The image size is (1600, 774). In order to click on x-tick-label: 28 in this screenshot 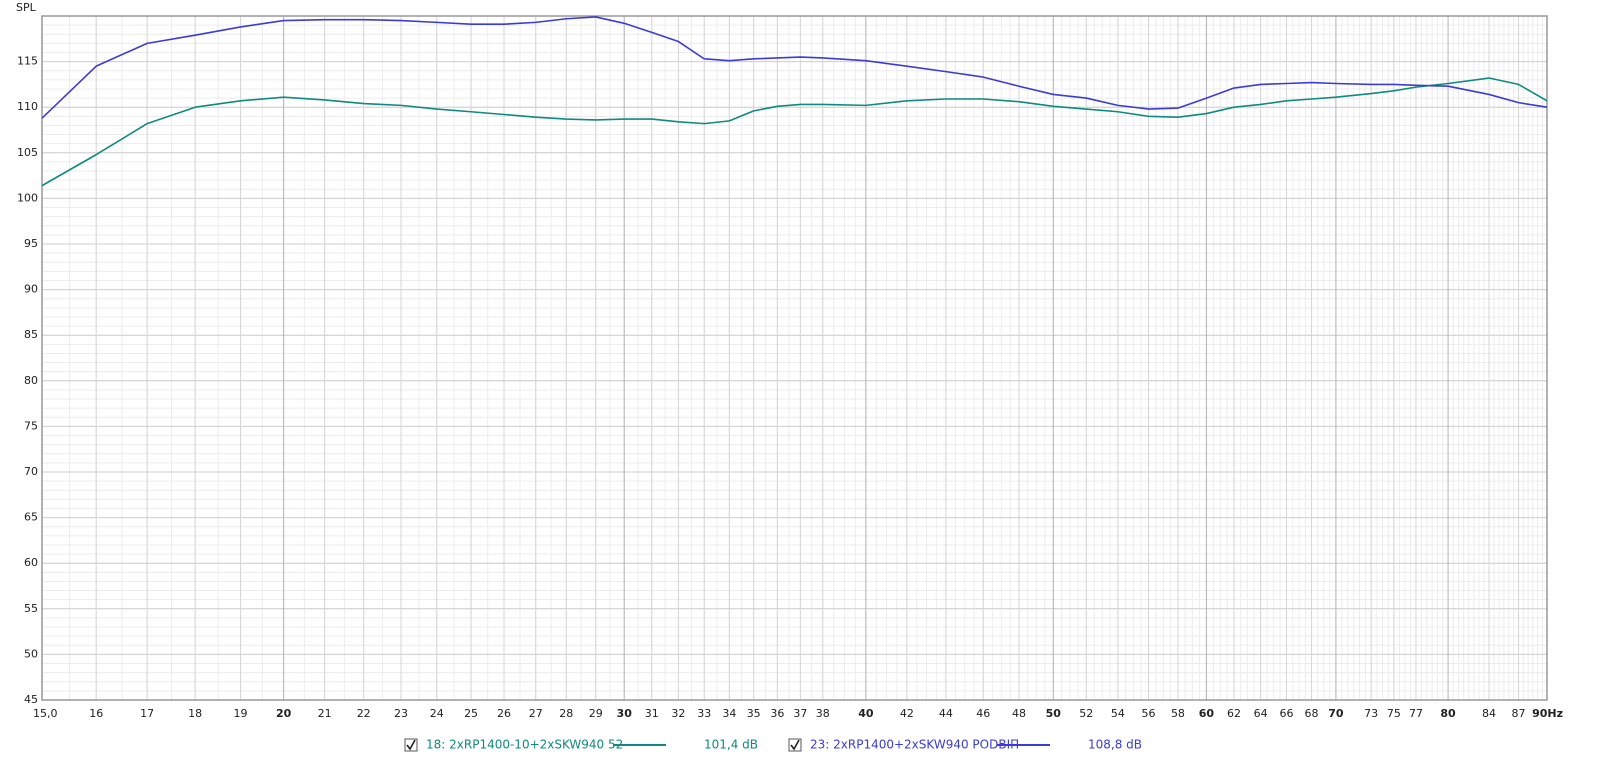, I will do `click(566, 713)`.